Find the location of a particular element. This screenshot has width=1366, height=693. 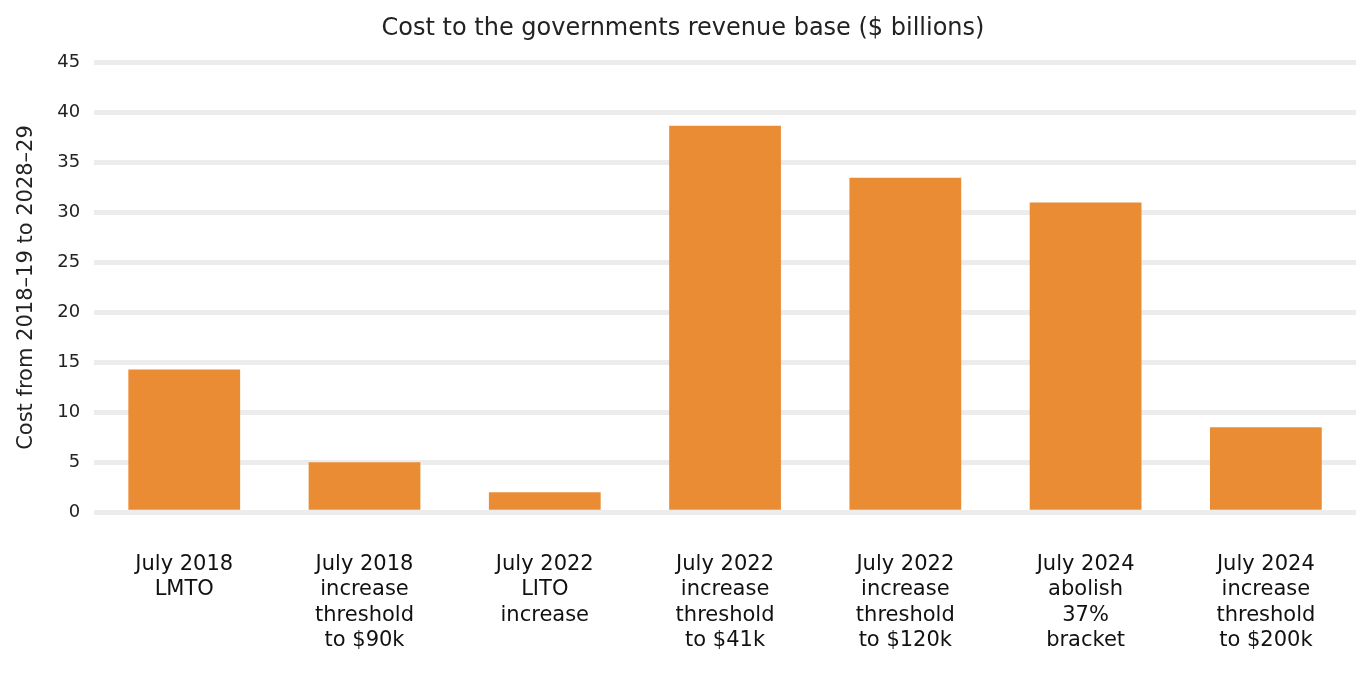

y-axis-title: Cost from 2018–19 to 2028–29 is located at coordinates (25, 287).